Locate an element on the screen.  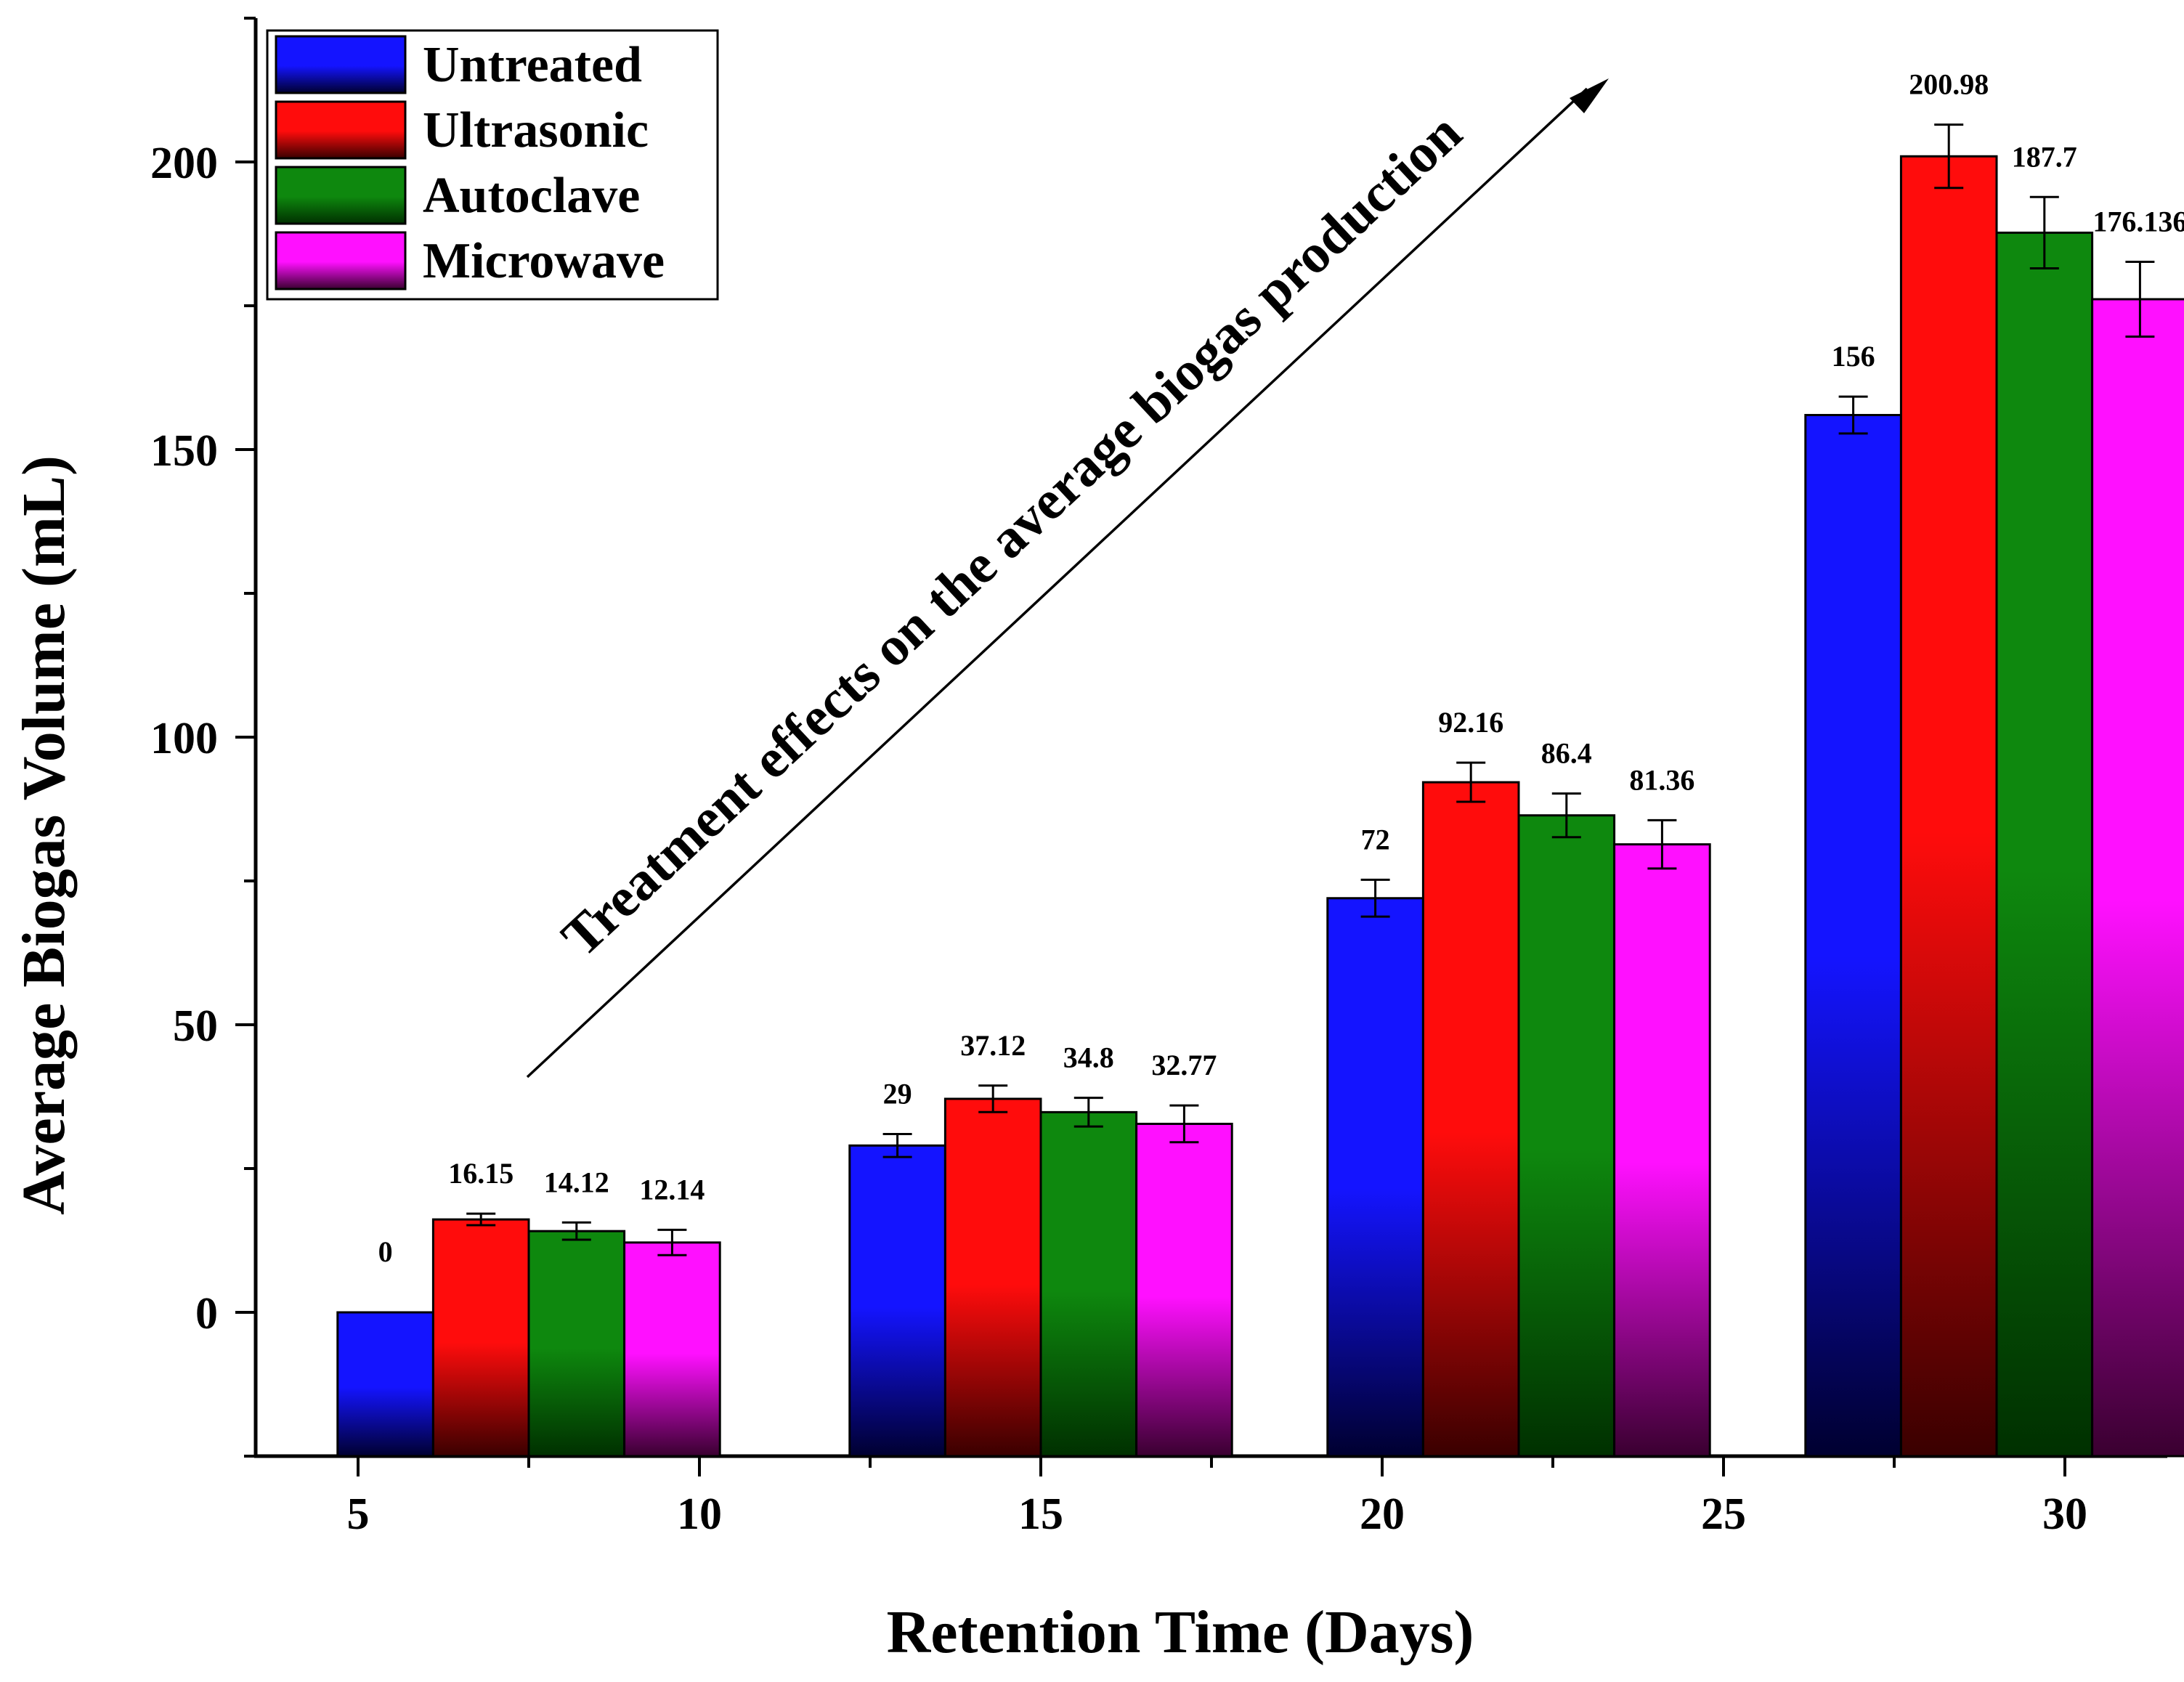
x-tick-label: 20 is located at coordinates (1382, 1514).